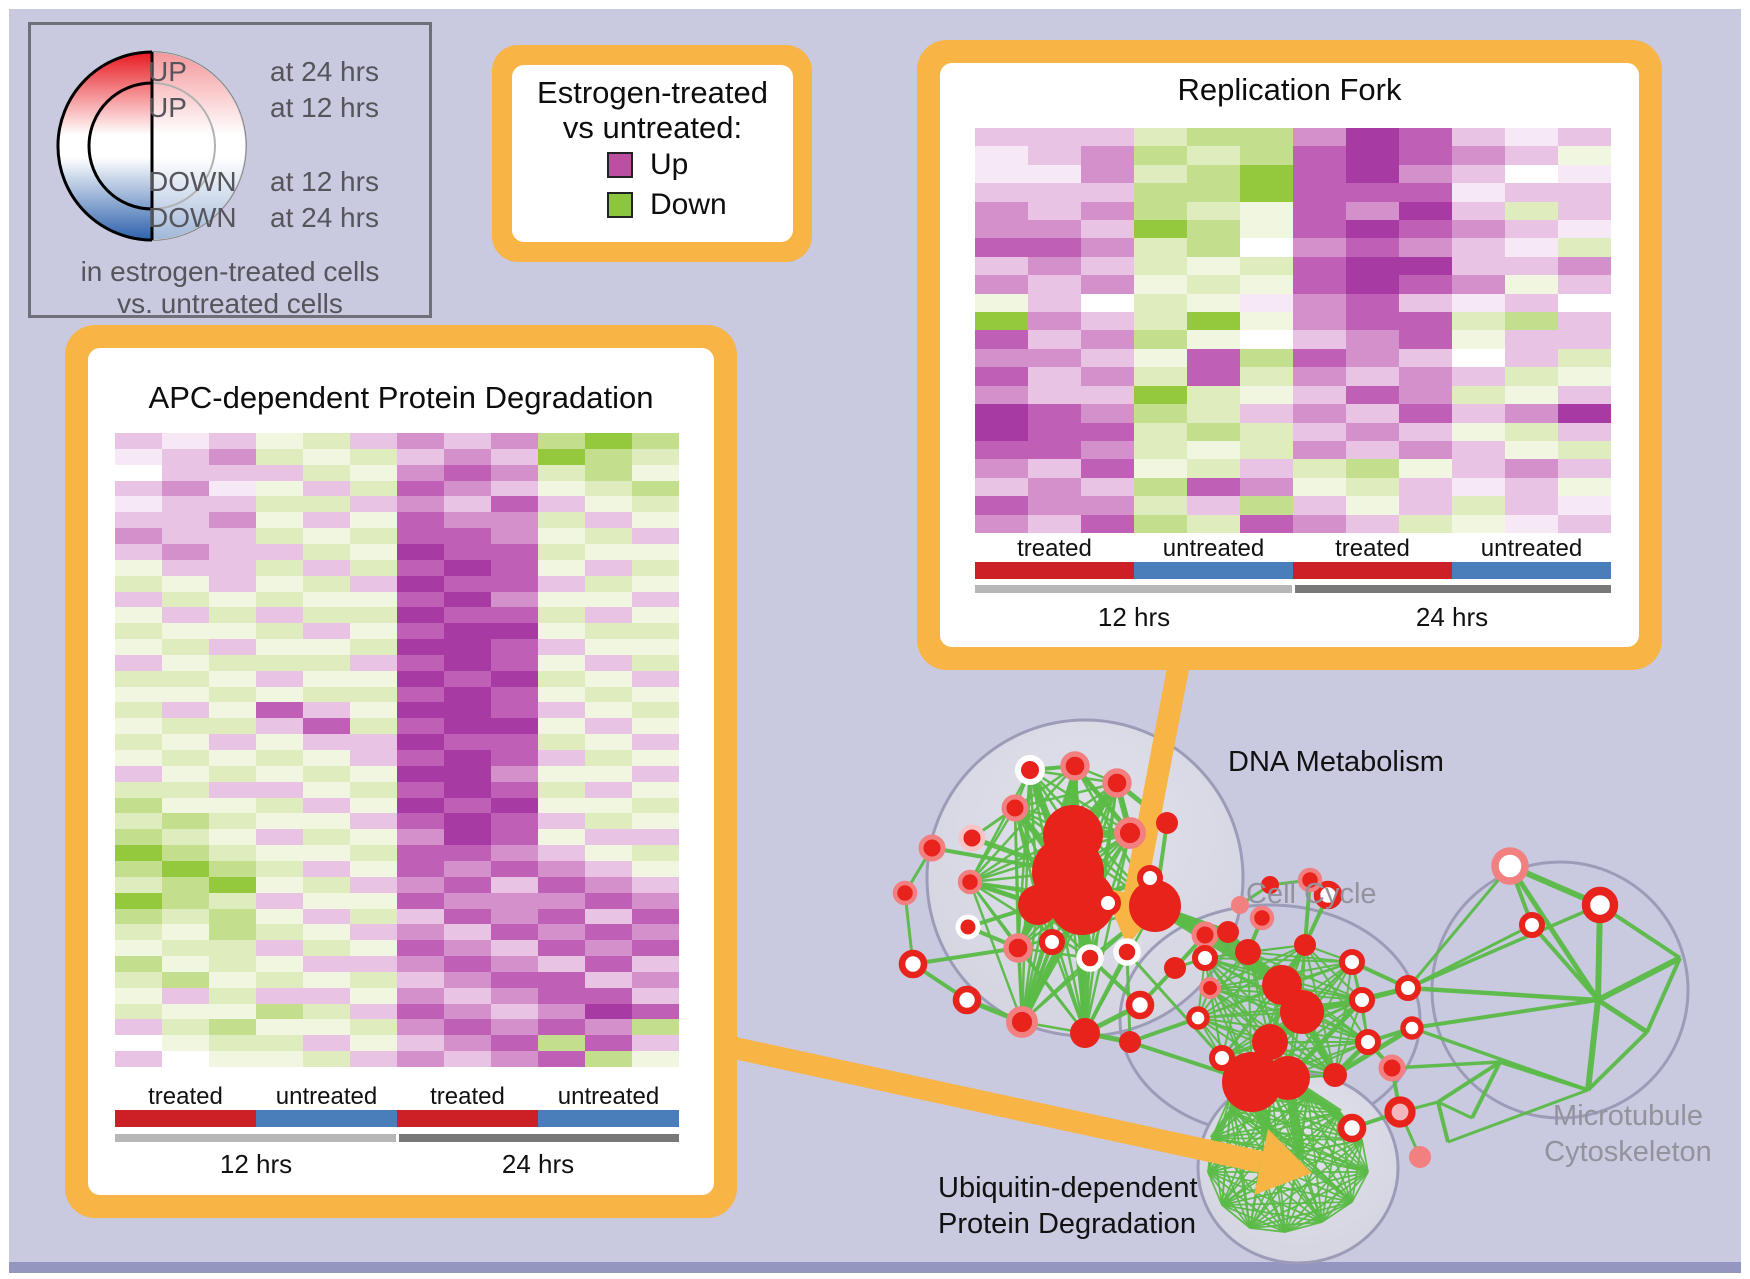 This screenshot has width=1750, height=1279. What do you see at coordinates (397, 1164) in the screenshot?
I see `apc-time-labels: 12 hrs 24 hrs` at bounding box center [397, 1164].